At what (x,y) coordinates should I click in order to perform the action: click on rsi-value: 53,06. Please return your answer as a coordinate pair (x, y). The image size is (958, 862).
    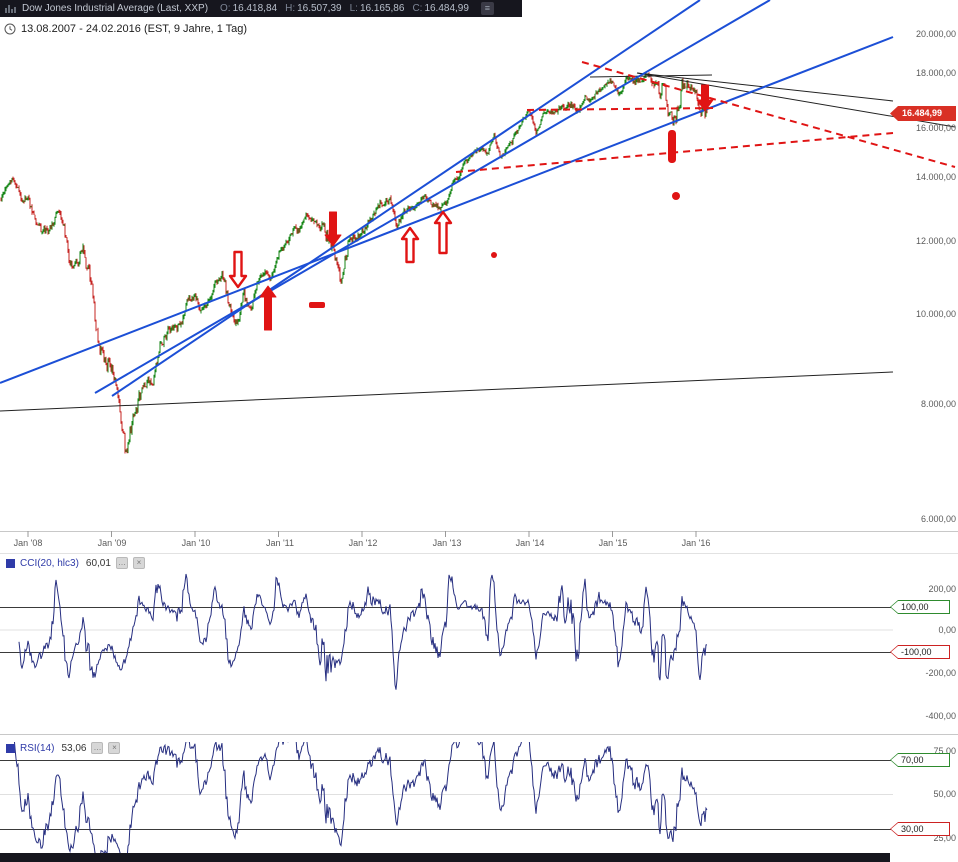
    Looking at the image, I should click on (74, 748).